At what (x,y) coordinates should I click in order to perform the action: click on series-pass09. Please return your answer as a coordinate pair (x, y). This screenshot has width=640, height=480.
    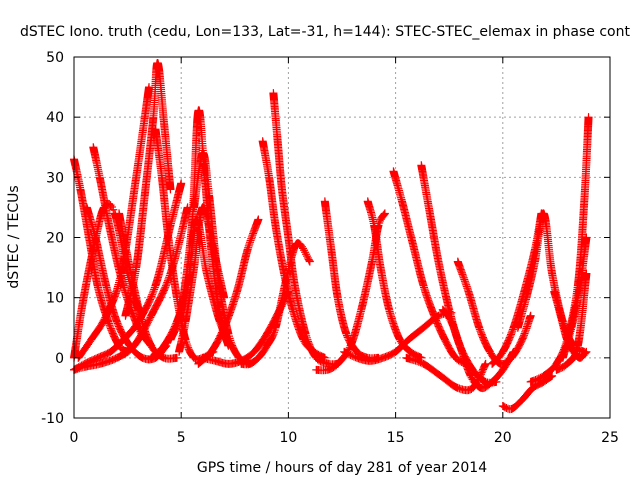
    Looking at the image, I should click on (148, 189).